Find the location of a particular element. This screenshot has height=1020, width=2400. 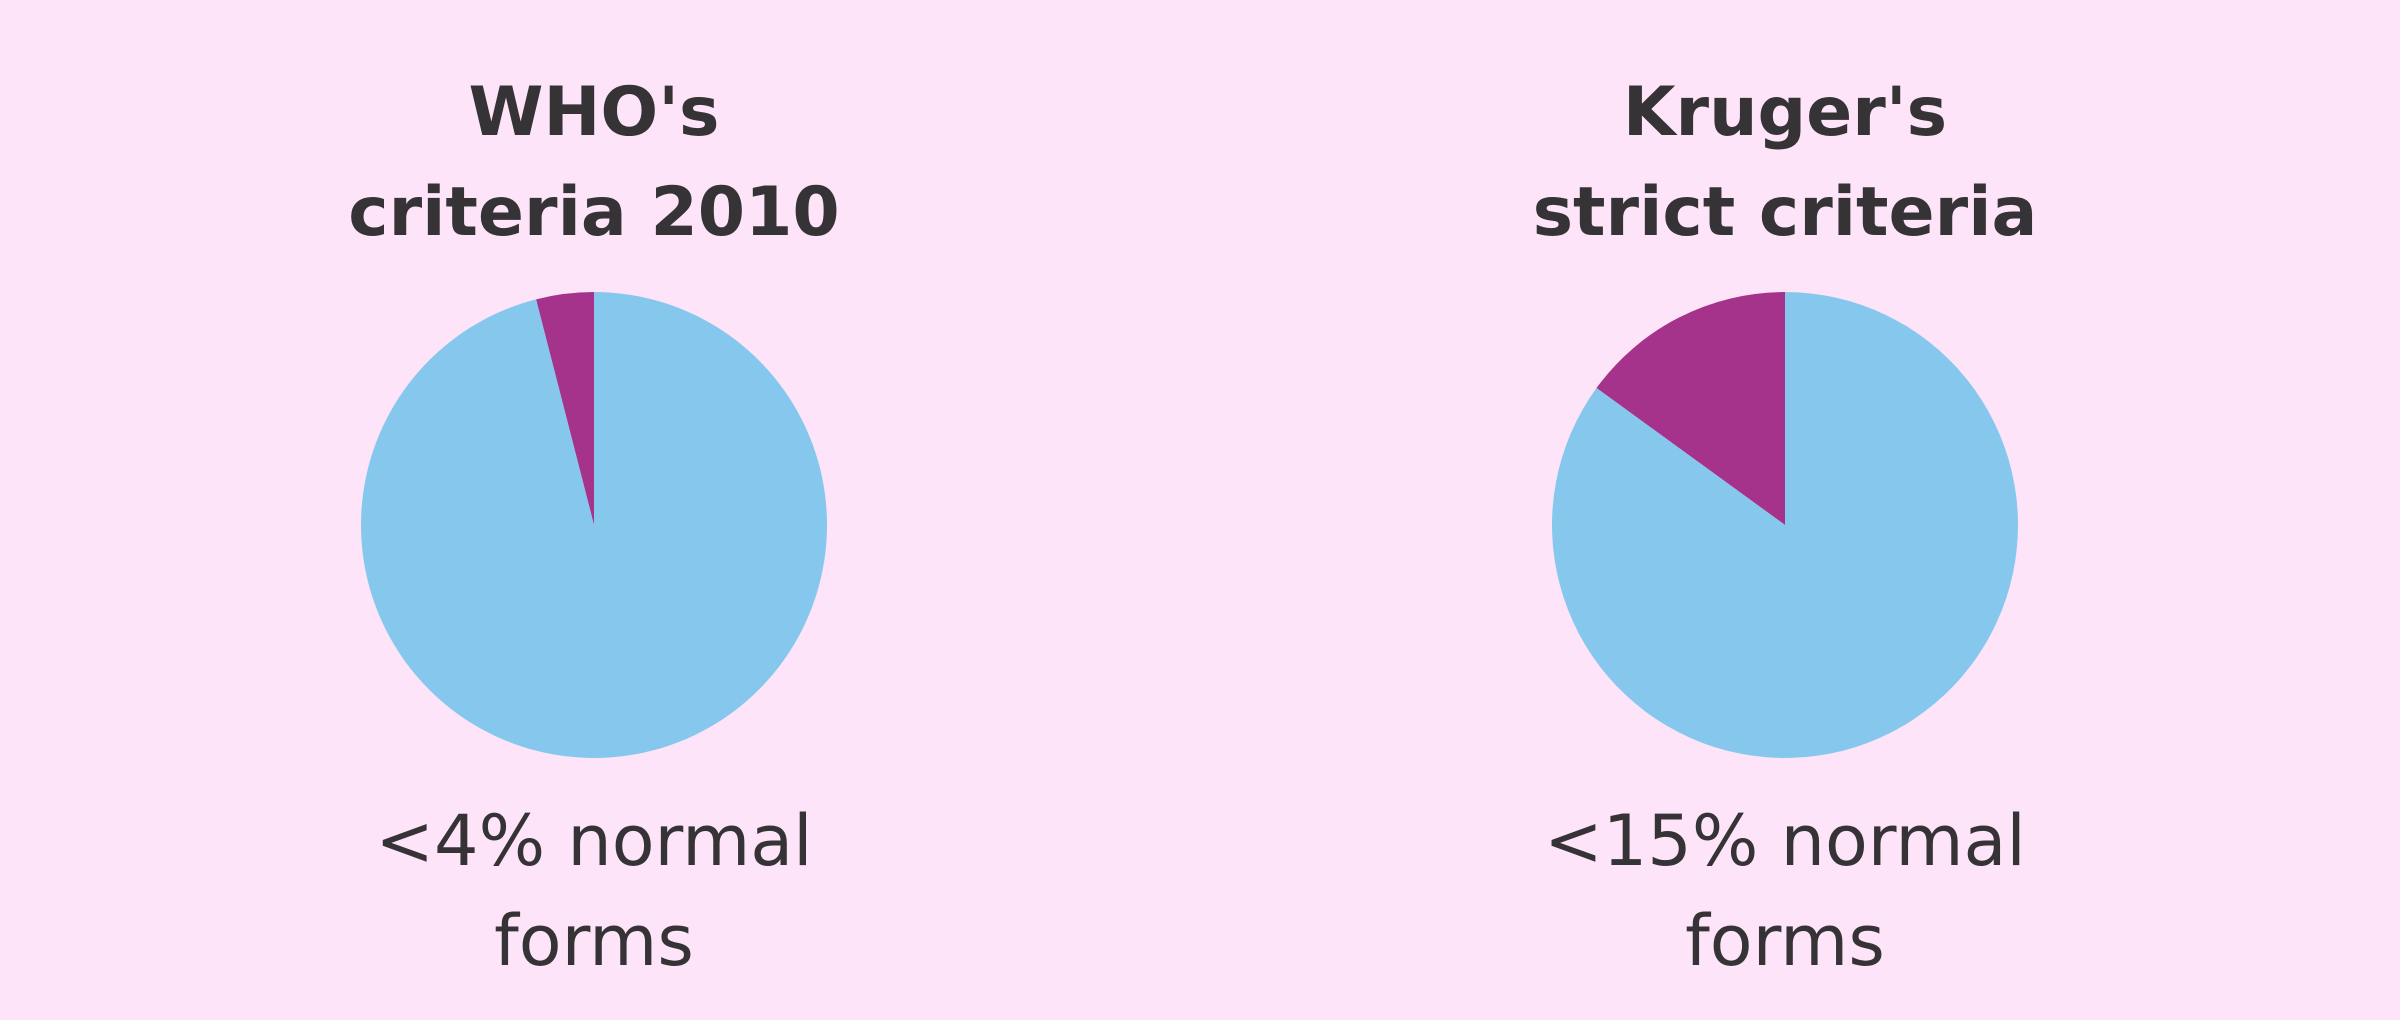

caption: <15% normal is located at coordinates (1785, 841).